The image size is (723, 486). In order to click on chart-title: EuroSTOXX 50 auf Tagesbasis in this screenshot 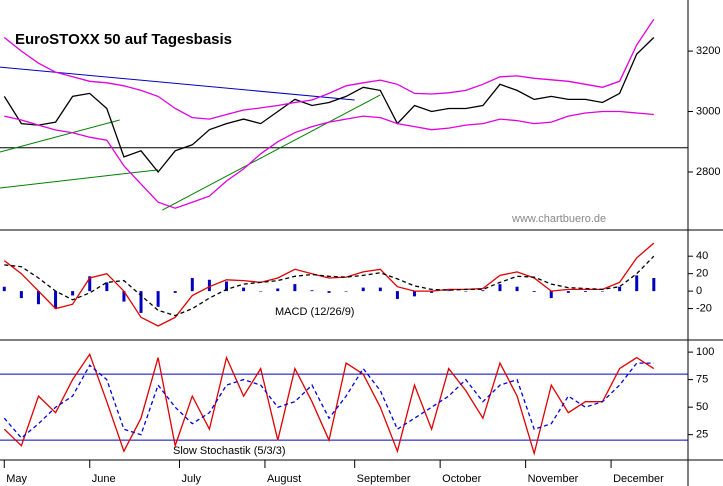, I will do `click(123, 39)`.